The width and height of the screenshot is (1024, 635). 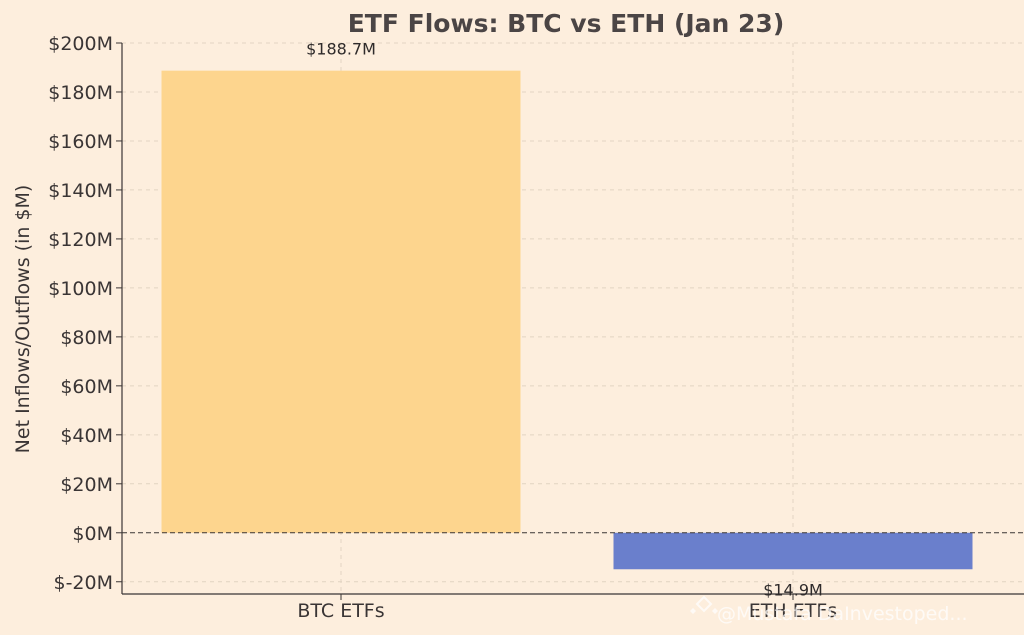 What do you see at coordinates (86, 485) in the screenshot?
I see `y-tick-label: $20M` at bounding box center [86, 485].